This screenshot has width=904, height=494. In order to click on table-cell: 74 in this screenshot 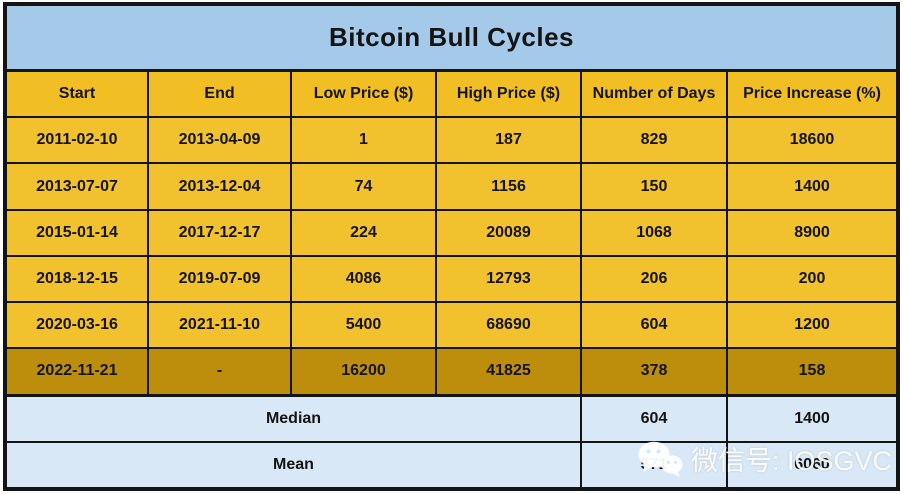, I will do `click(364, 186)`.